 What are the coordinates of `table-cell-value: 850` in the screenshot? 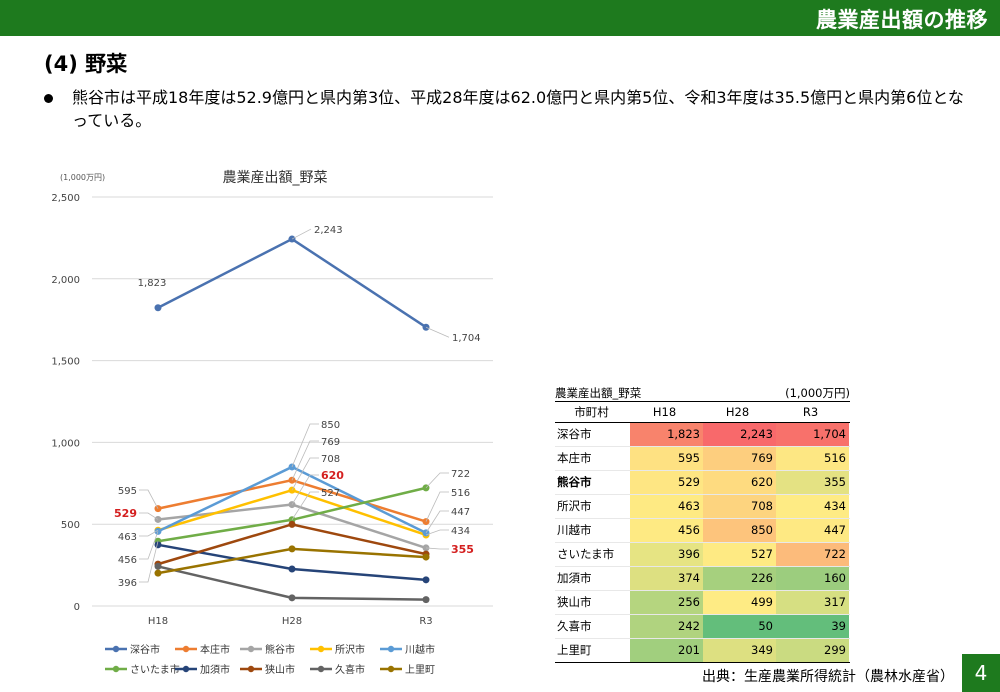 It's located at (739, 530).